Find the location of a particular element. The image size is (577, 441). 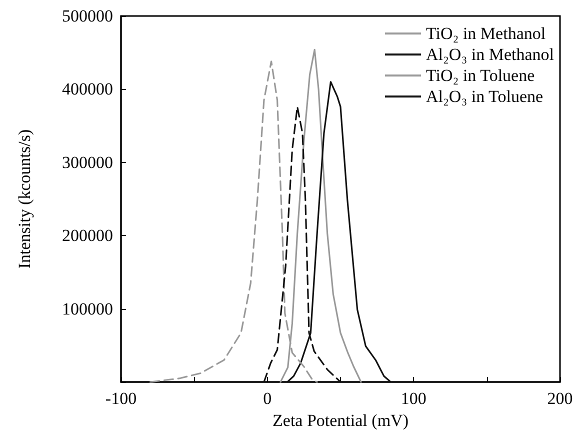

y-axis-title: Intensity (kcounts/s) is located at coordinates (24, 199).